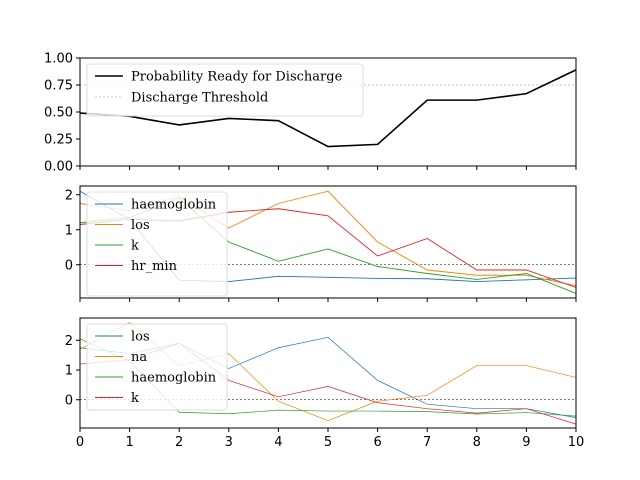 This screenshot has width=640, height=480. What do you see at coordinates (80, 442) in the screenshot?
I see `x-tick-label: 0` at bounding box center [80, 442].